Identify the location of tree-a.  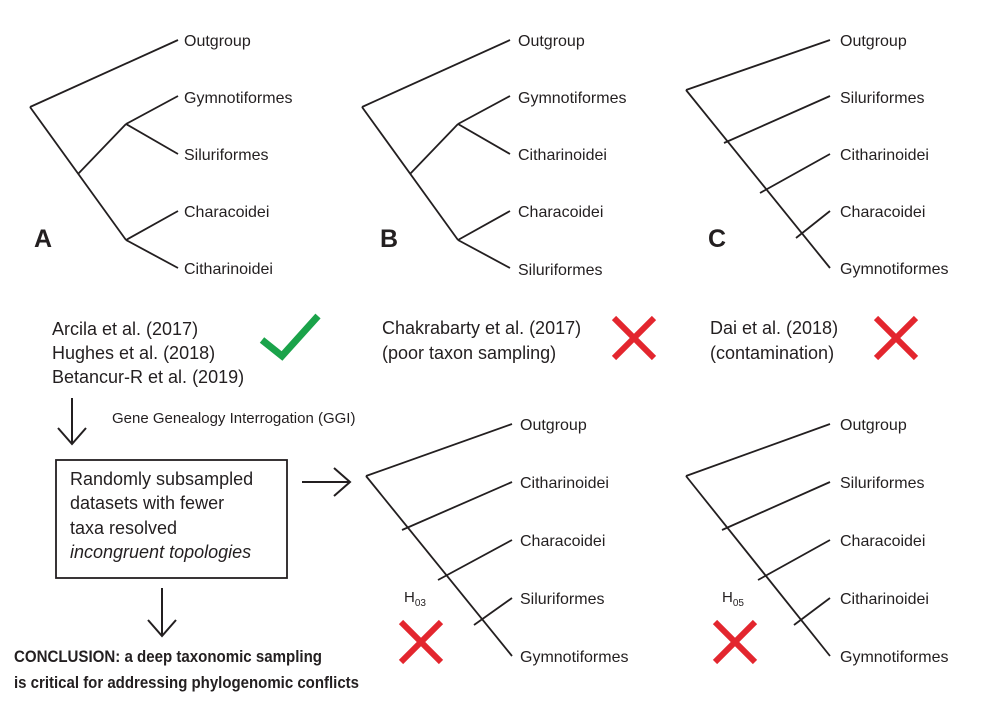
(104, 154).